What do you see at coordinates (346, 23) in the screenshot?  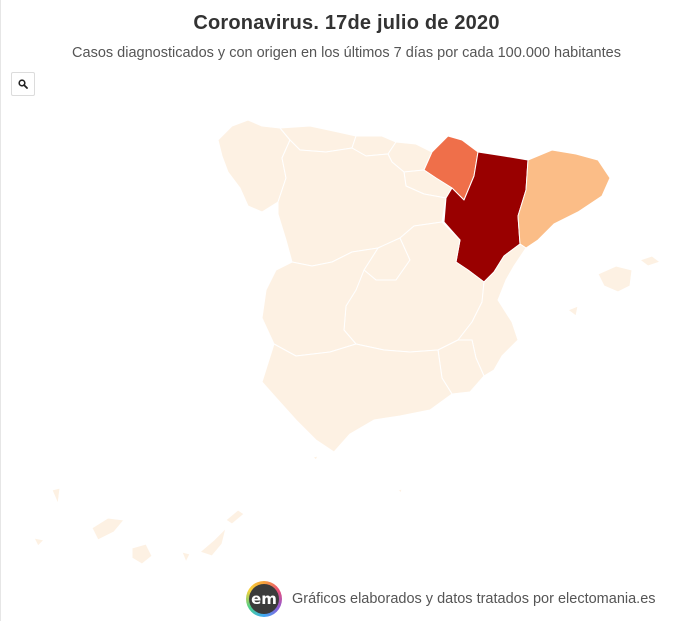 I see `map-title: Coronavirus. 17de julio de 2020` at bounding box center [346, 23].